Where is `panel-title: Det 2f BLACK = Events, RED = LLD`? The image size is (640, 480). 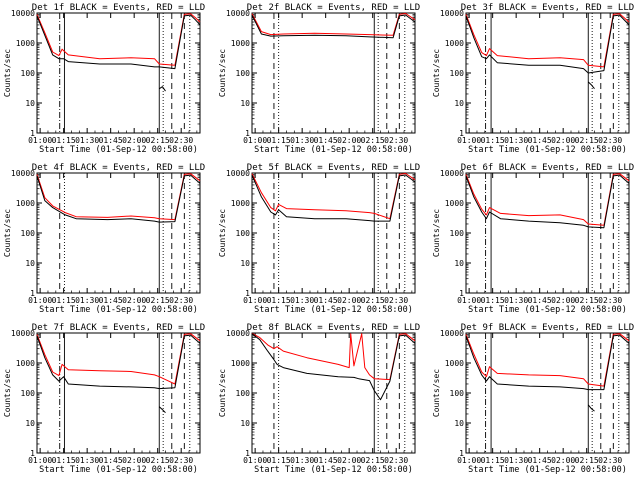 panel-title: Det 2f BLACK = Events, RED = LLD is located at coordinates (333, 8).